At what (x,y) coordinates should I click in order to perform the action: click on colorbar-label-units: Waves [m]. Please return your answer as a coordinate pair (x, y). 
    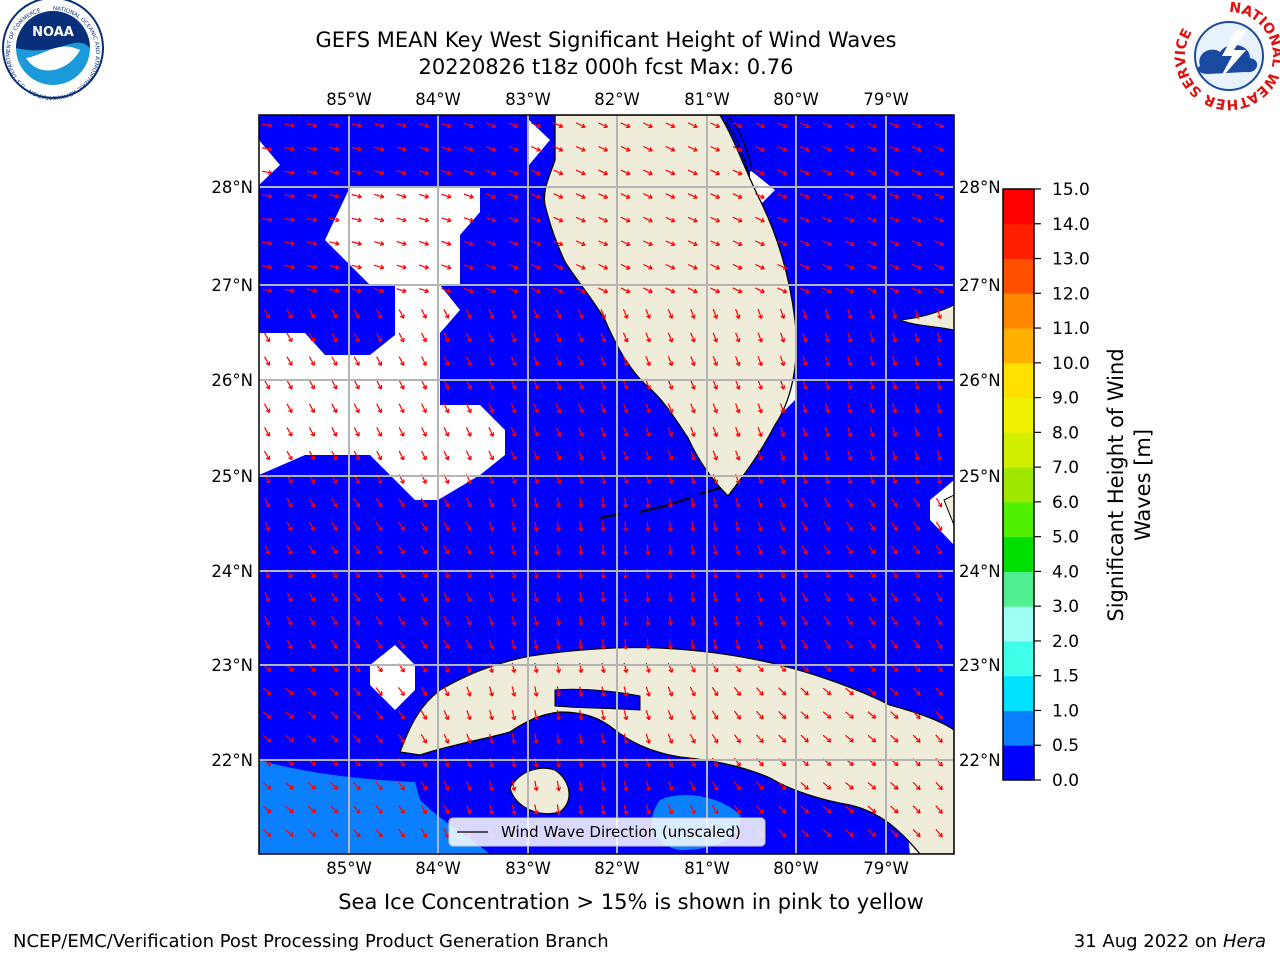
    Looking at the image, I should click on (1143, 485).